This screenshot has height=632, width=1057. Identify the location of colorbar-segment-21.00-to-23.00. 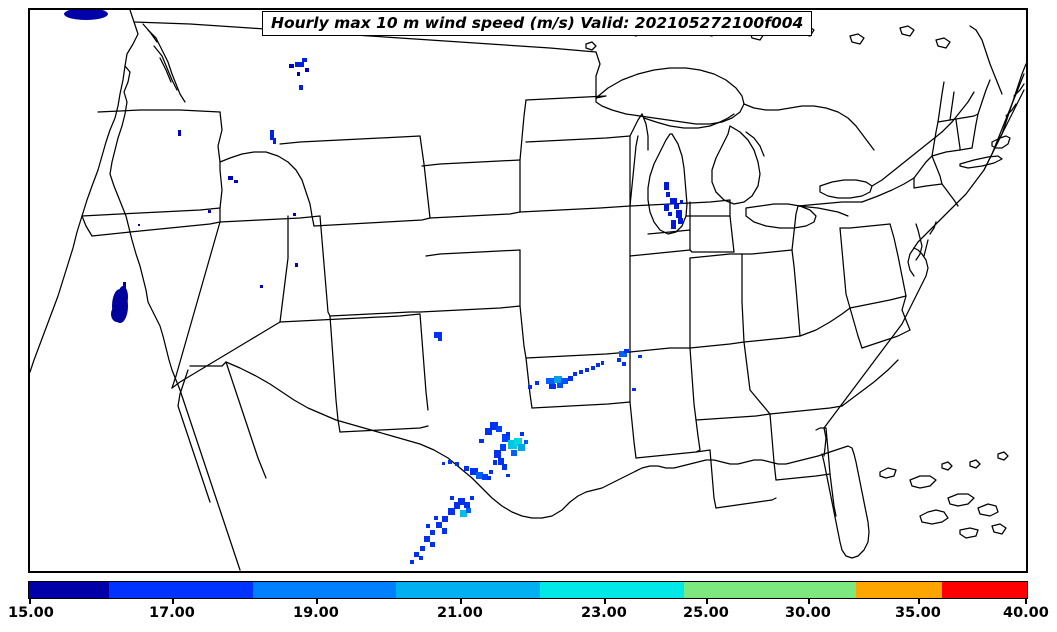
(468, 590).